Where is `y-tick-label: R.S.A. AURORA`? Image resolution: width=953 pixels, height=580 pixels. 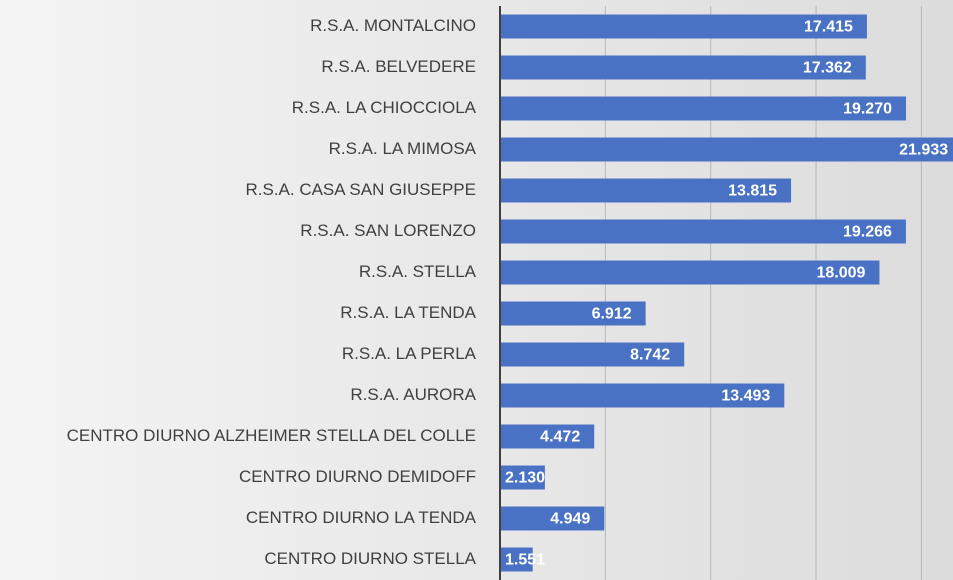 y-tick-label: R.S.A. AURORA is located at coordinates (413, 394).